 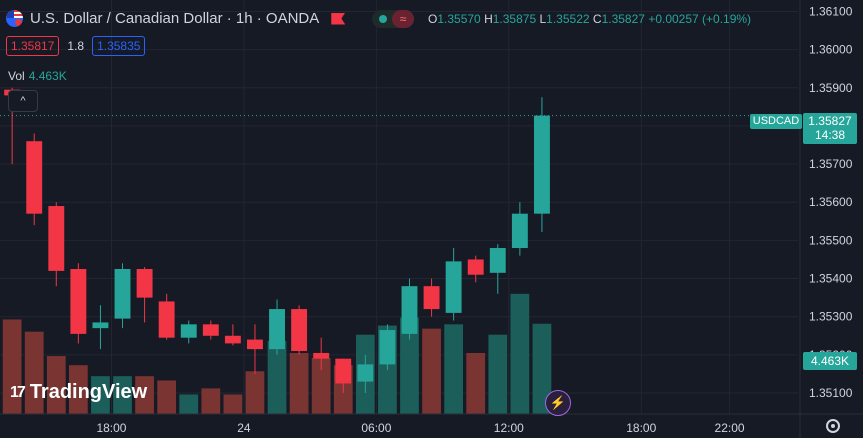 I want to click on close-value: 1.35827, so click(x=623, y=19).